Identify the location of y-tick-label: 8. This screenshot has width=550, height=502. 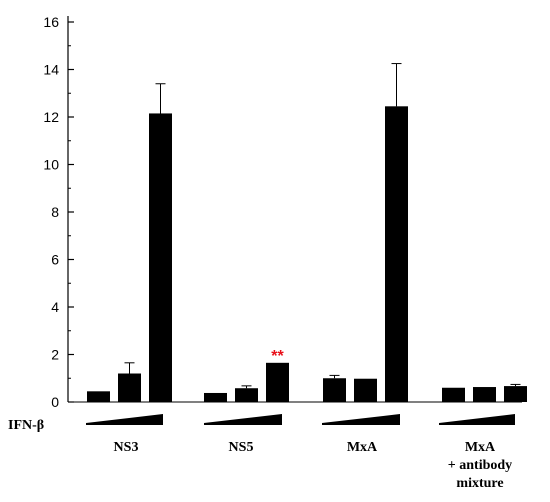
(55, 212).